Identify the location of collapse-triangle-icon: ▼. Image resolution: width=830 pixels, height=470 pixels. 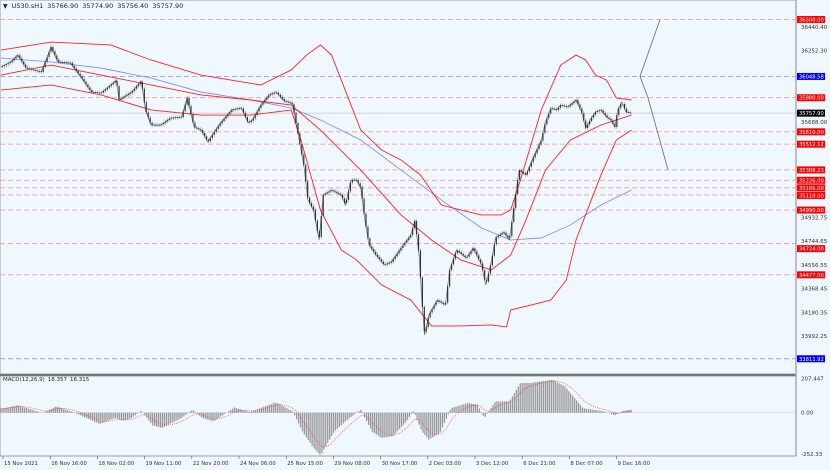
(5, 6).